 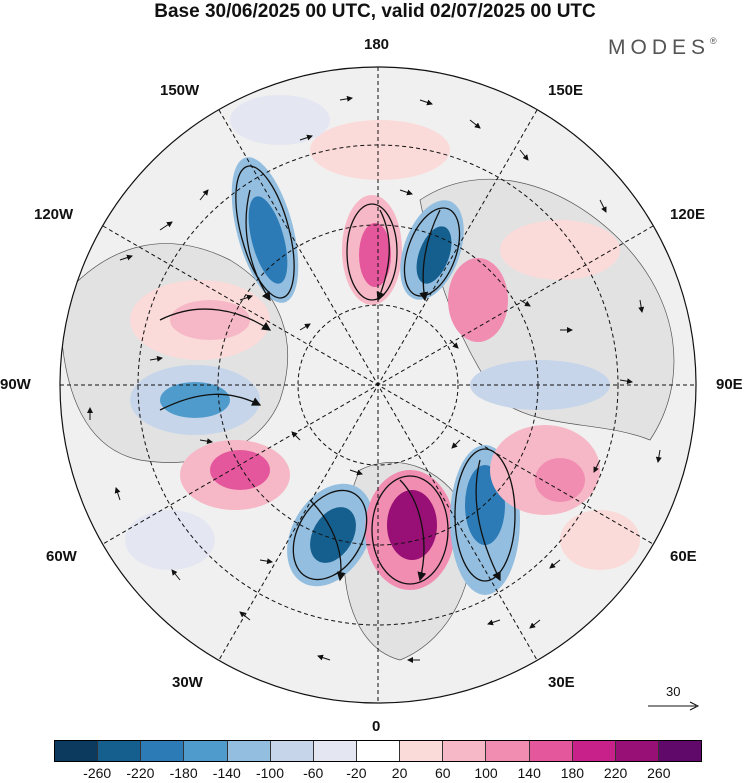 I want to click on colorbar-tick-label: 260, so click(x=659, y=773).